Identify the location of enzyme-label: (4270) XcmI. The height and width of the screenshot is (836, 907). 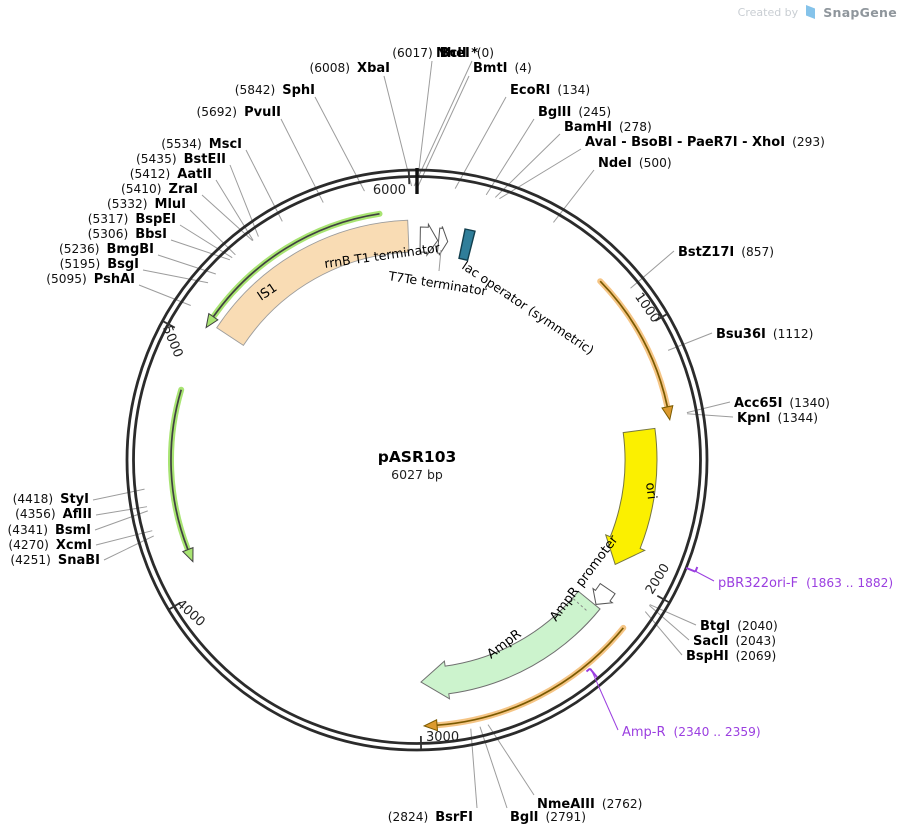
(50, 545).